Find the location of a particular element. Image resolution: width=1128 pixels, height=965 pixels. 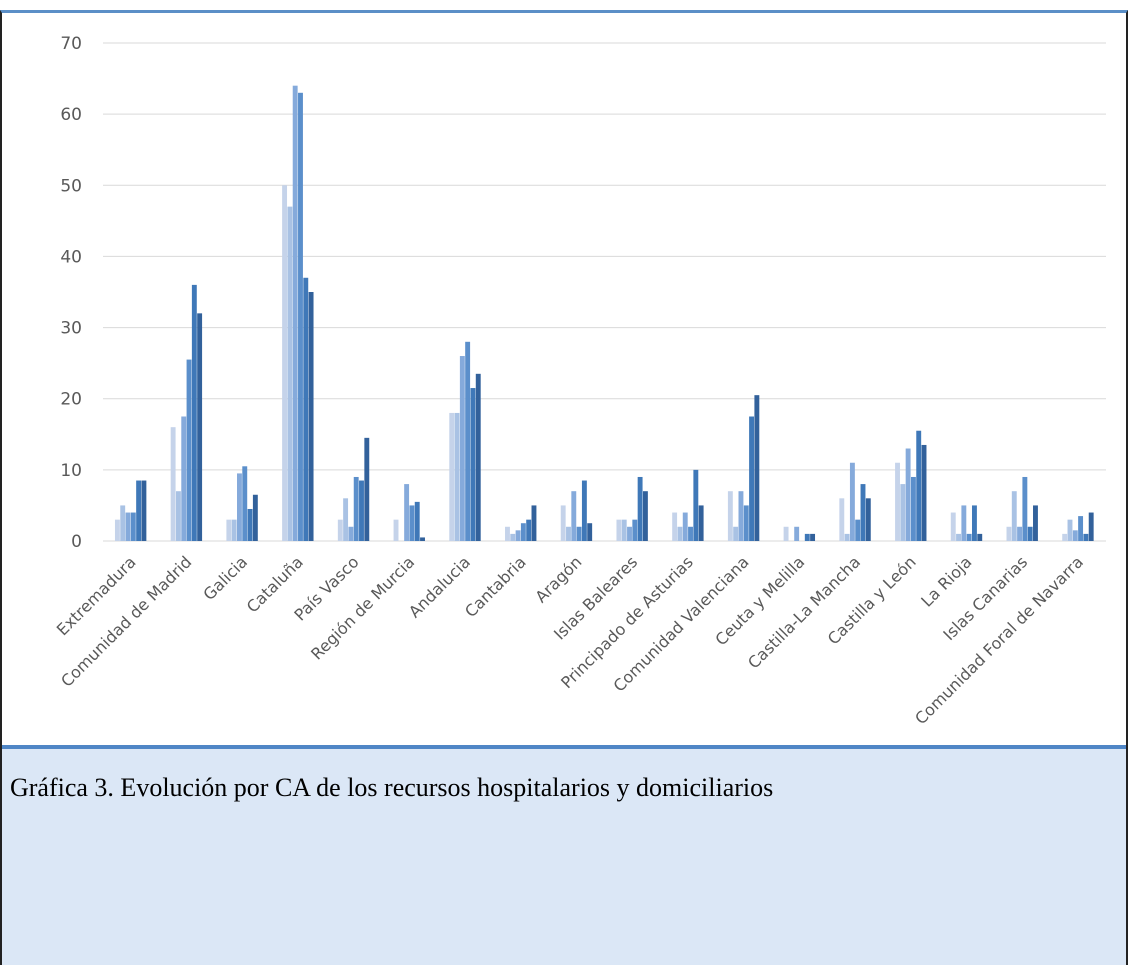

y-tick-label: 40 is located at coordinates (71, 257).